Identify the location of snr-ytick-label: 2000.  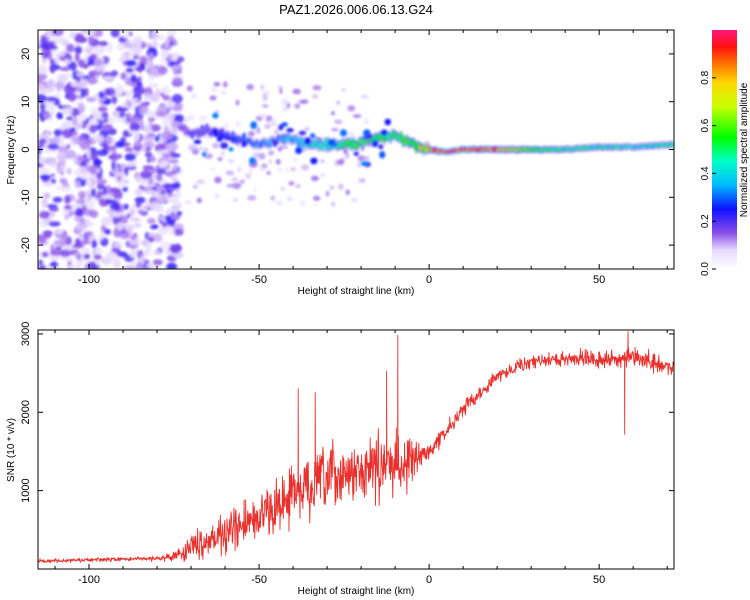
(26, 412).